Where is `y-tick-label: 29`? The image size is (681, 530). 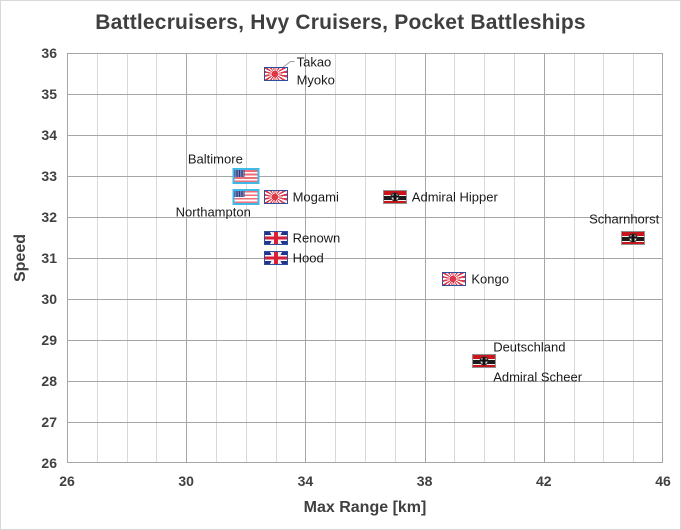
y-tick-label: 29 is located at coordinates (49, 340).